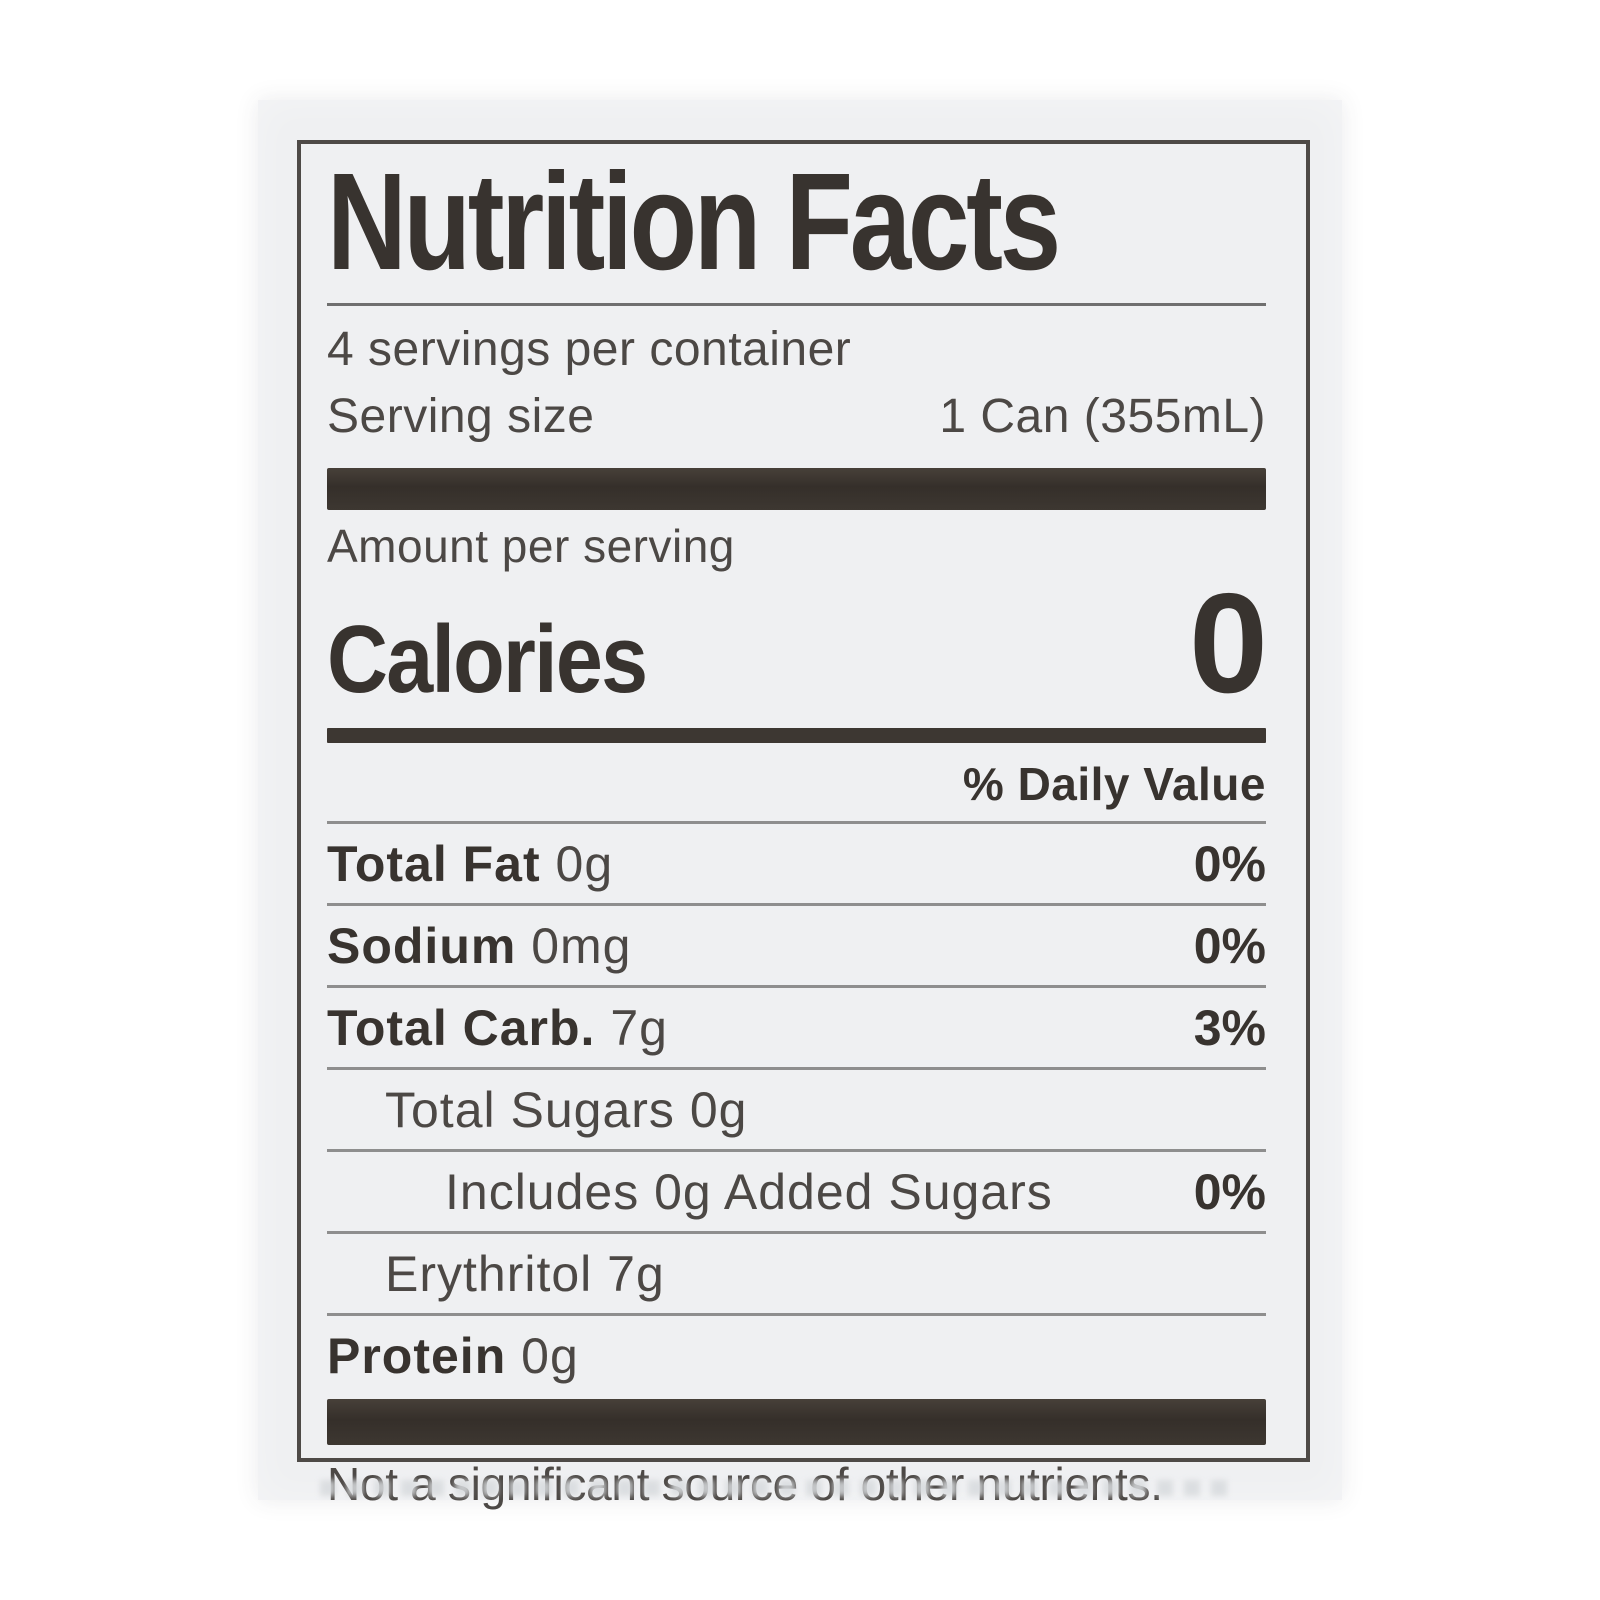 The width and height of the screenshot is (1600, 1600). What do you see at coordinates (424, 1356) in the screenshot?
I see `nutrient-name: Protein` at bounding box center [424, 1356].